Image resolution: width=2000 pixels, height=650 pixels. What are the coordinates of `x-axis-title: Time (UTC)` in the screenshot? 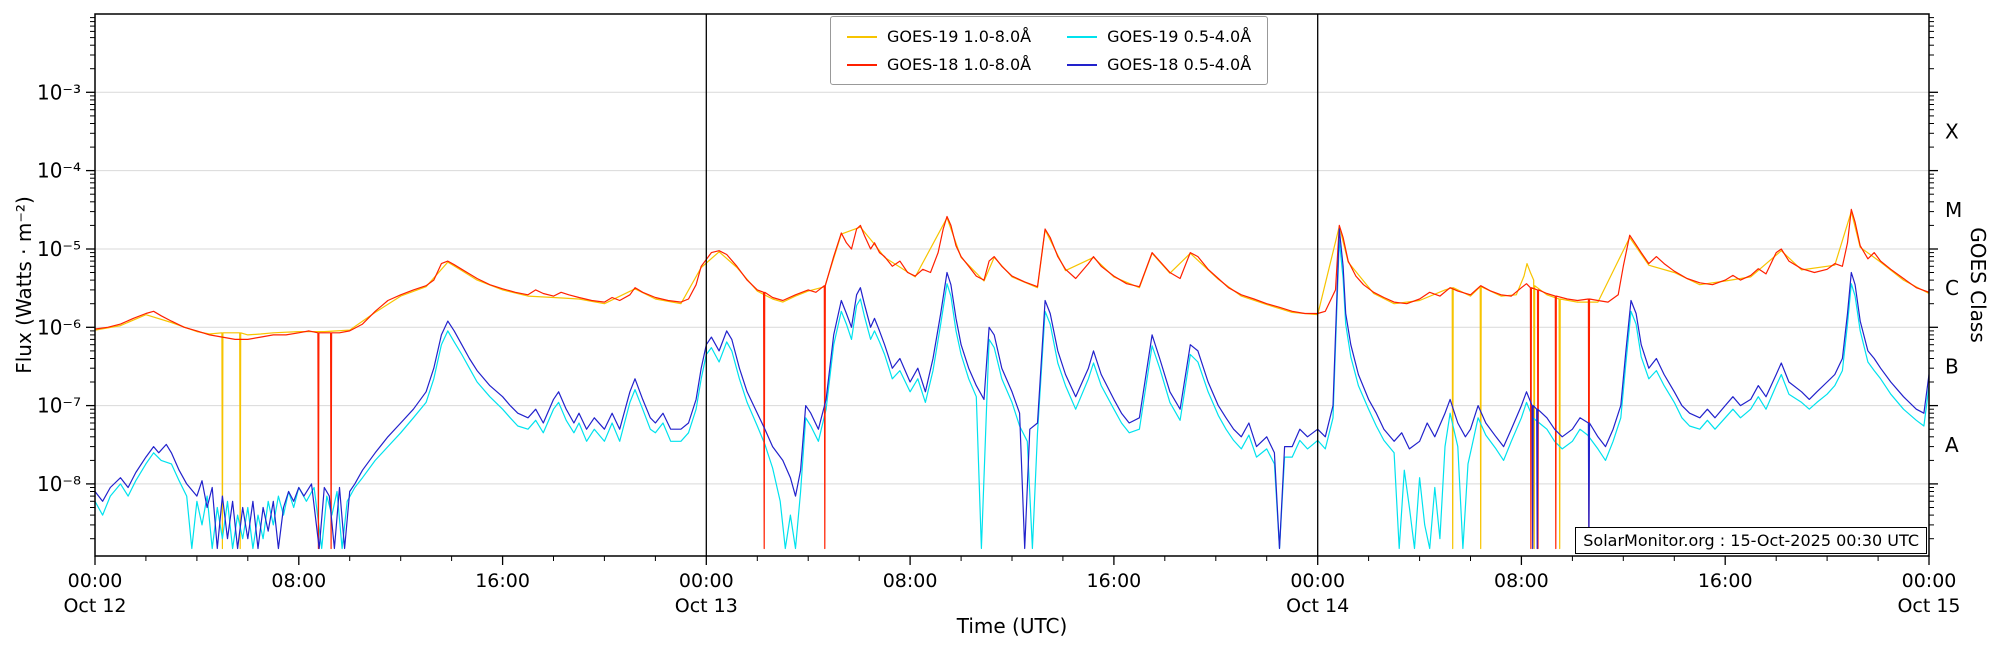 It's located at (1012, 626).